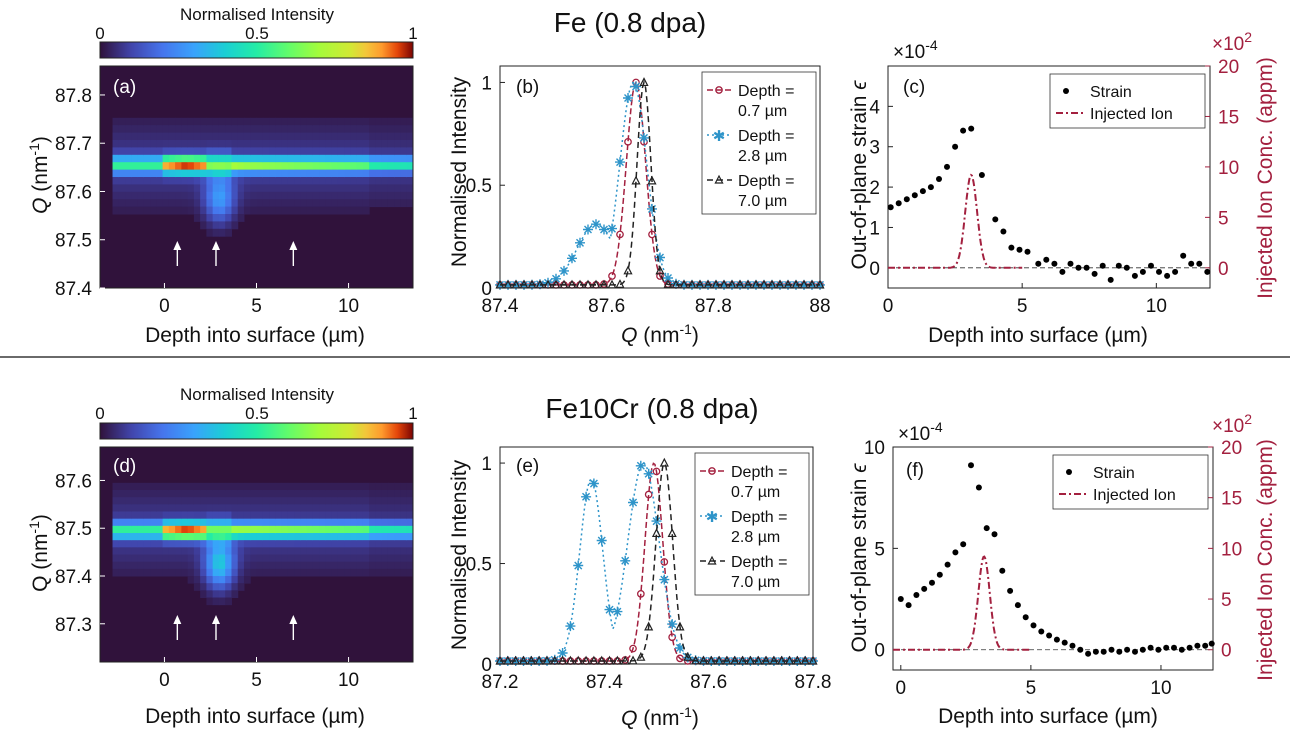  Describe the element at coordinates (257, 413) in the screenshot. I see `colorbar-d-tick-mid: 0.5` at that location.